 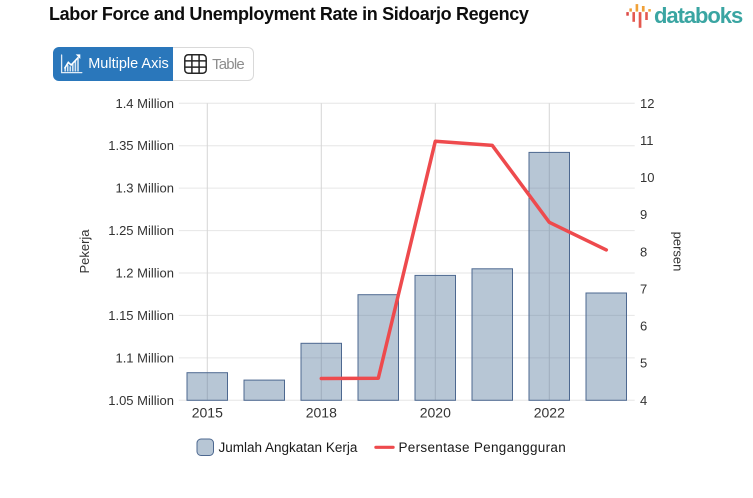 I want to click on svg-text: 5, so click(x=643, y=363).